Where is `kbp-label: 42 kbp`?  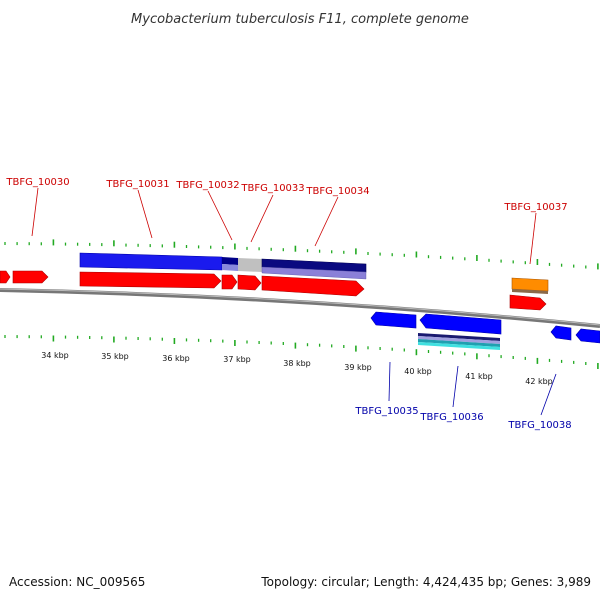 kbp-label: 42 kbp is located at coordinates (539, 381).